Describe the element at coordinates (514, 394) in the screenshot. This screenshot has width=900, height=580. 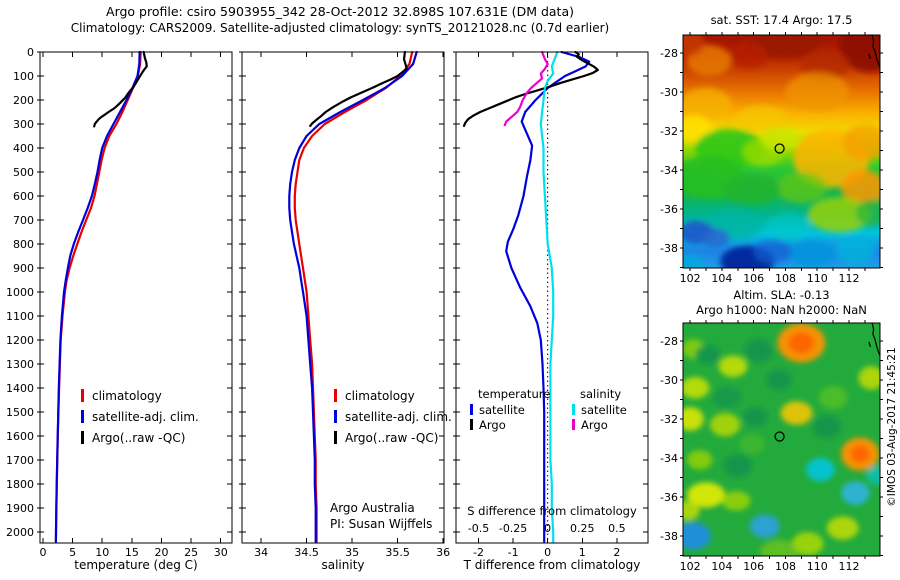
I see `legend-column-title: temperature` at that location.